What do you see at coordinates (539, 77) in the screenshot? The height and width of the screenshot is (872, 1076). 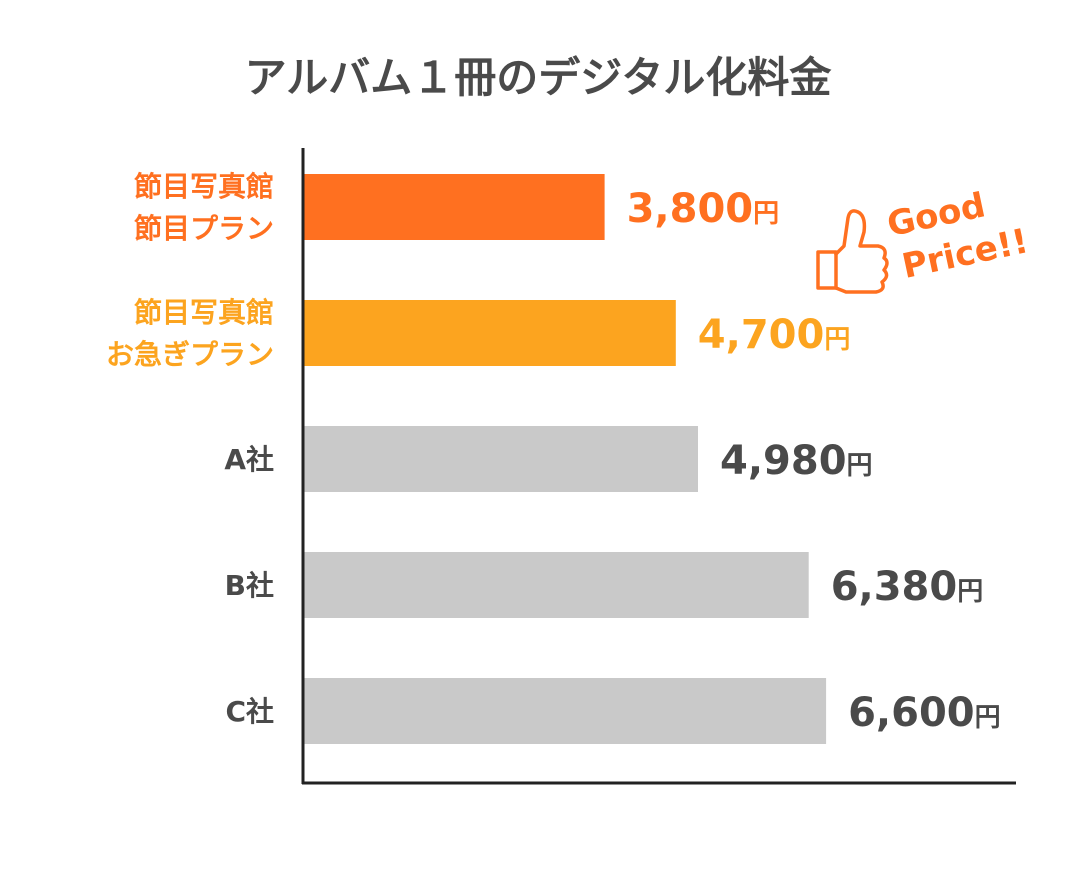 I see `chart-title: アルバム１冊のデジタル化料金` at bounding box center [539, 77].